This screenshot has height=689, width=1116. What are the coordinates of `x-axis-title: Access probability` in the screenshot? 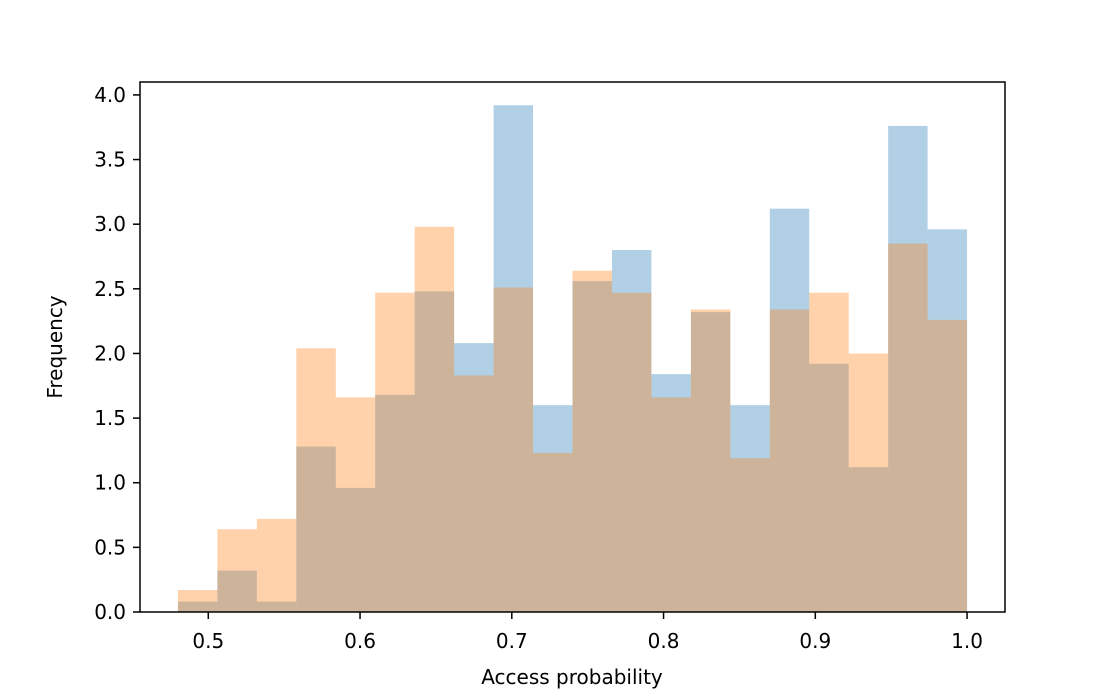 It's located at (572, 677).